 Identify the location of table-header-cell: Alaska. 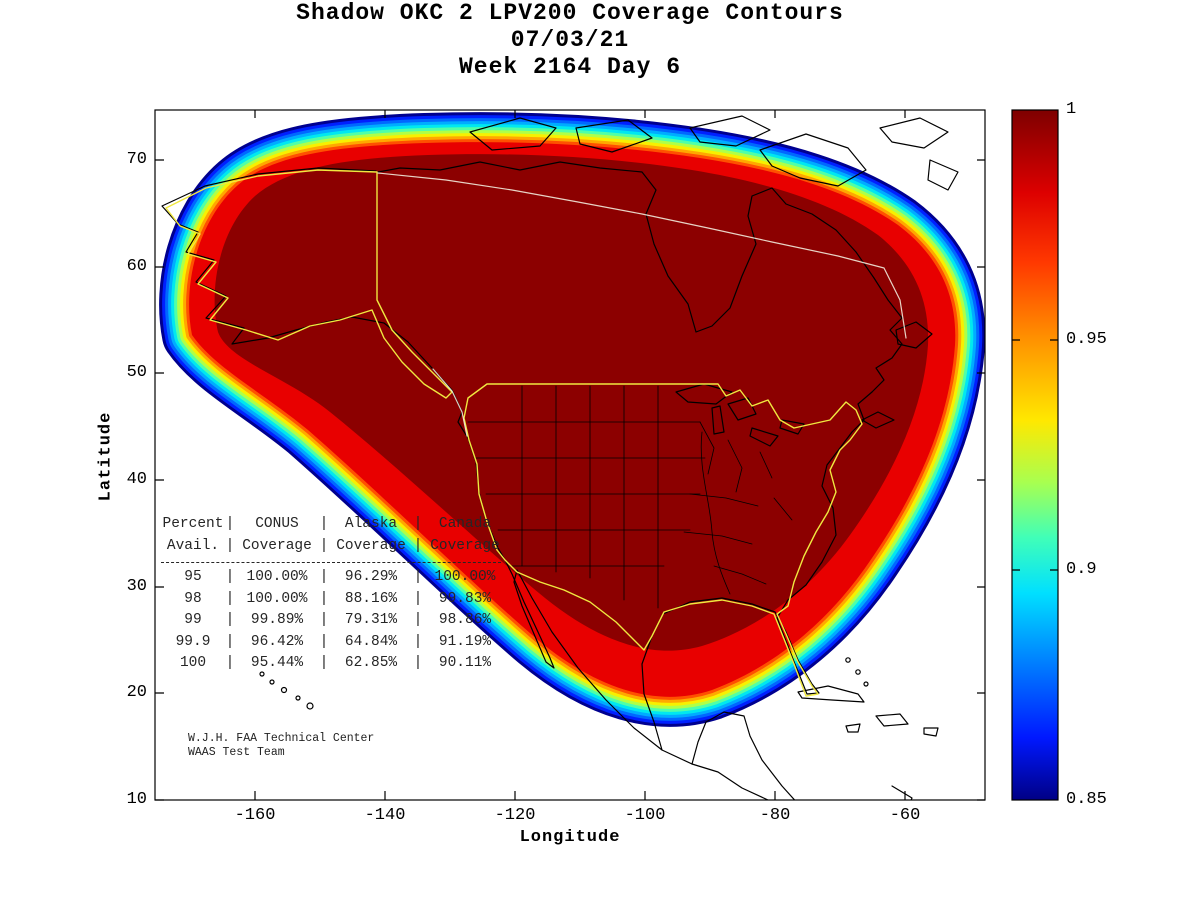
(371, 524).